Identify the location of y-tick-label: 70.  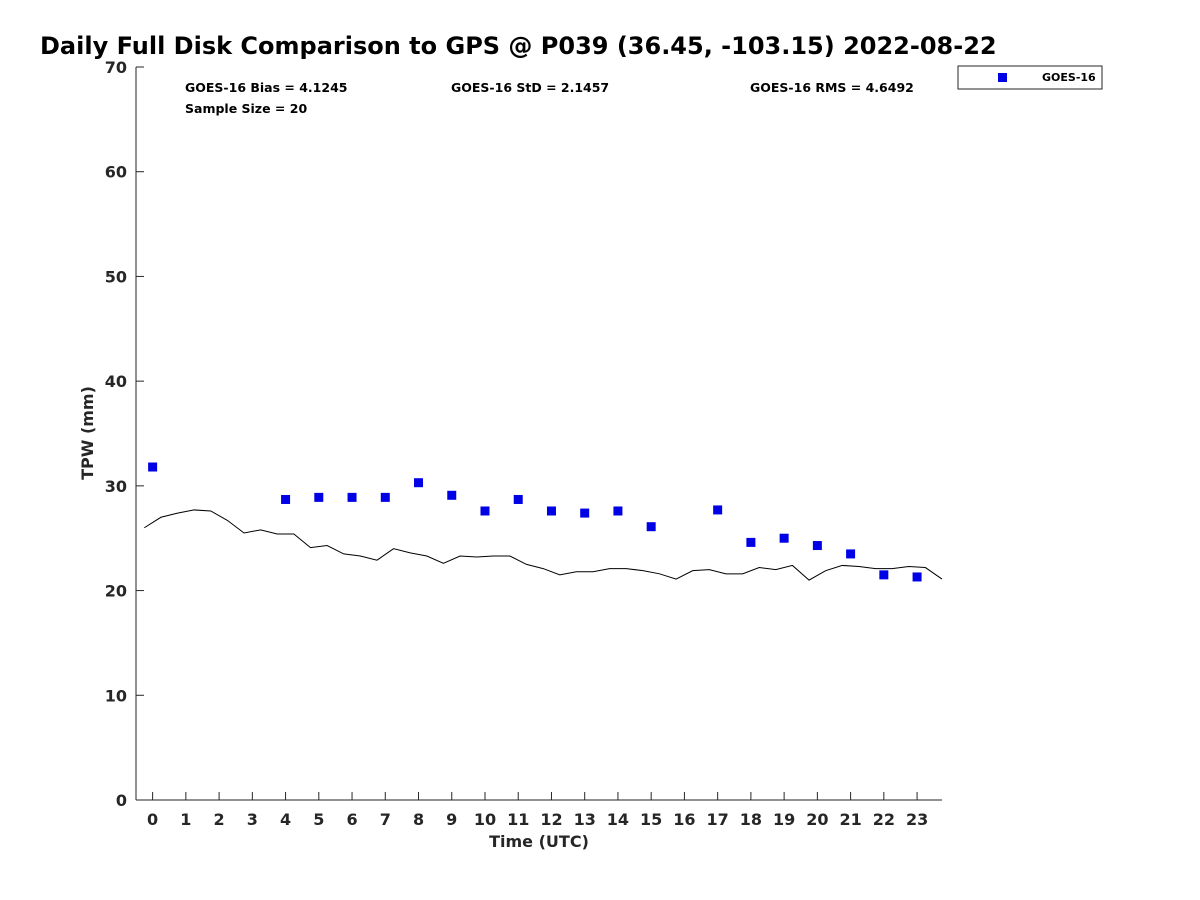
(116, 67).